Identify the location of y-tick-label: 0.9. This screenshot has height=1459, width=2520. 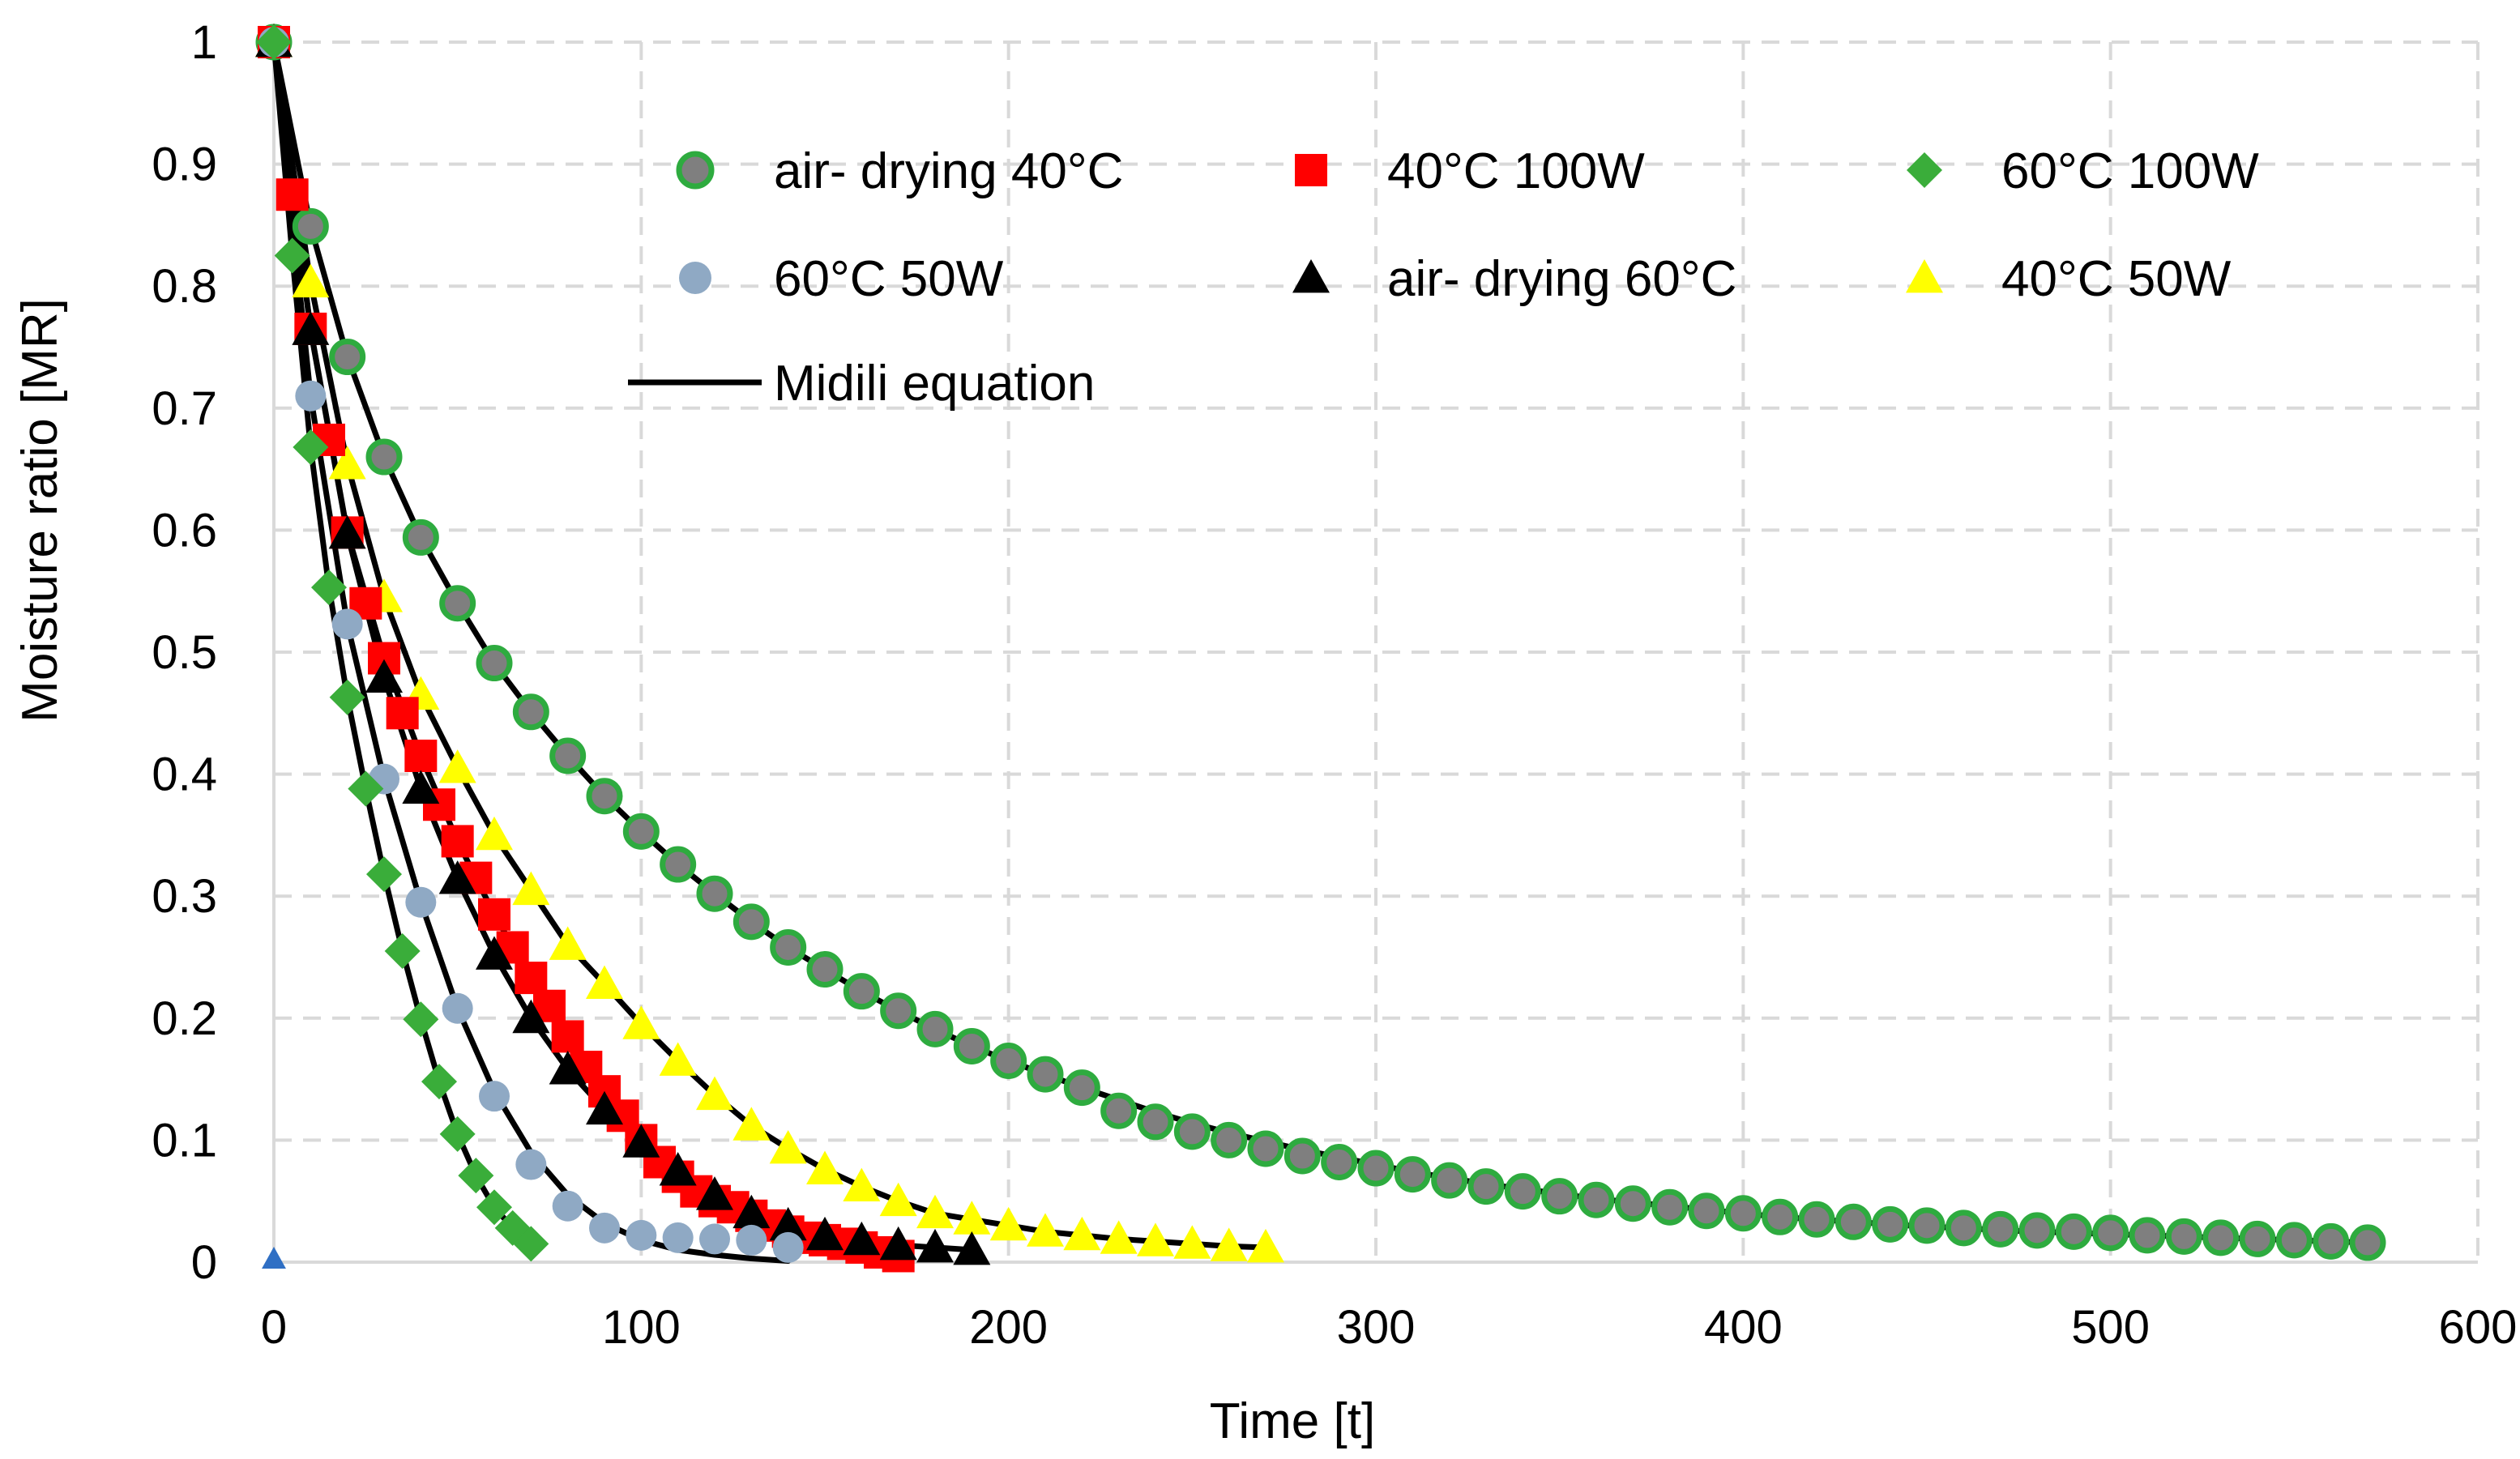
(184, 165).